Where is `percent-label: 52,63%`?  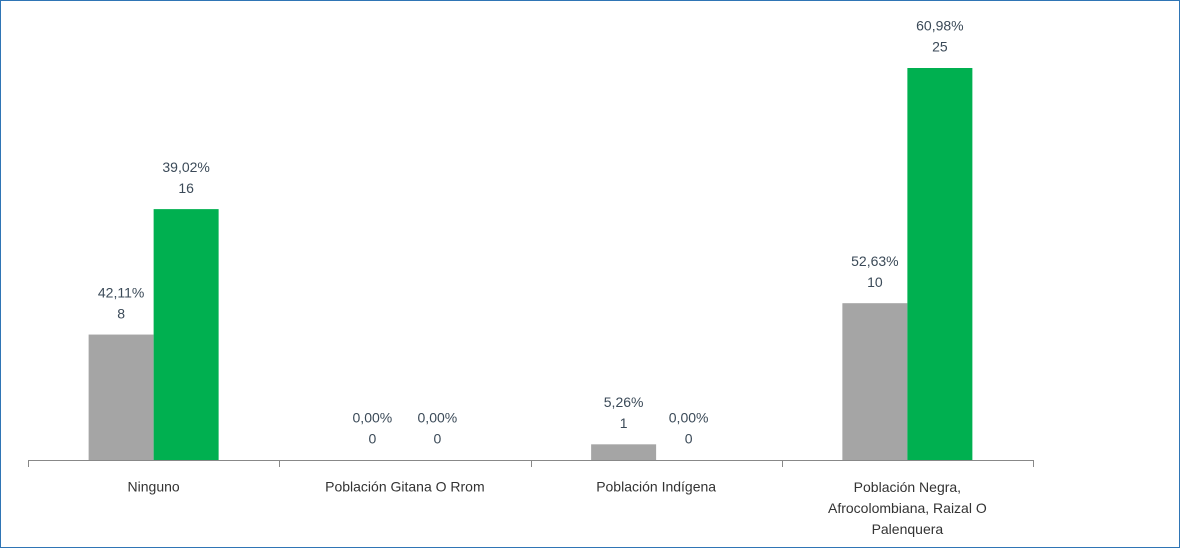 percent-label: 52,63% is located at coordinates (874, 261).